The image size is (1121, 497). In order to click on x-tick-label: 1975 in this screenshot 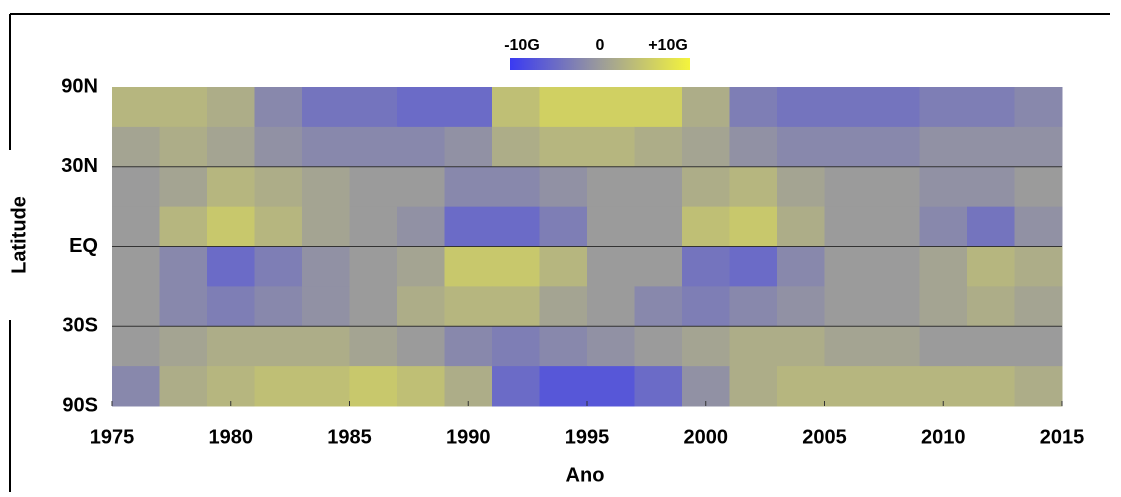, I will do `click(112, 437)`.